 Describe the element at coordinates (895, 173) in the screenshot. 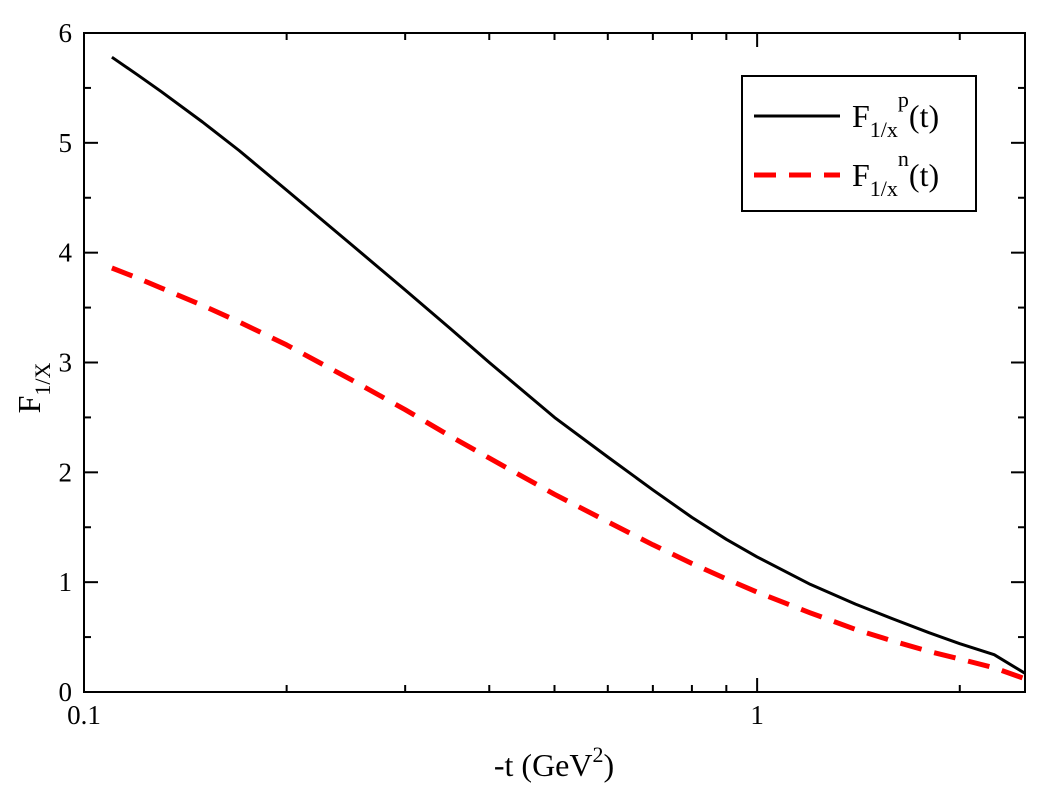

I see `legend-label-n: F1/xn(t)` at that location.